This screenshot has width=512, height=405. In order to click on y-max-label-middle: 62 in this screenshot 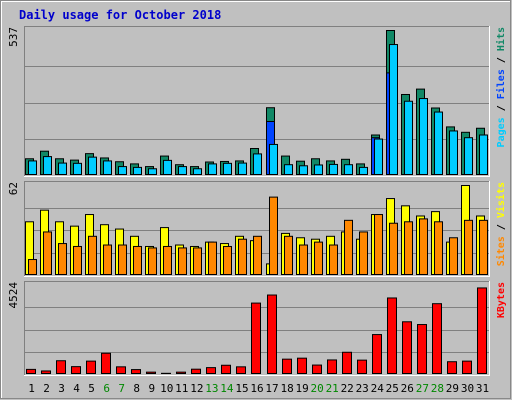, I will do `click(13, 188)`.